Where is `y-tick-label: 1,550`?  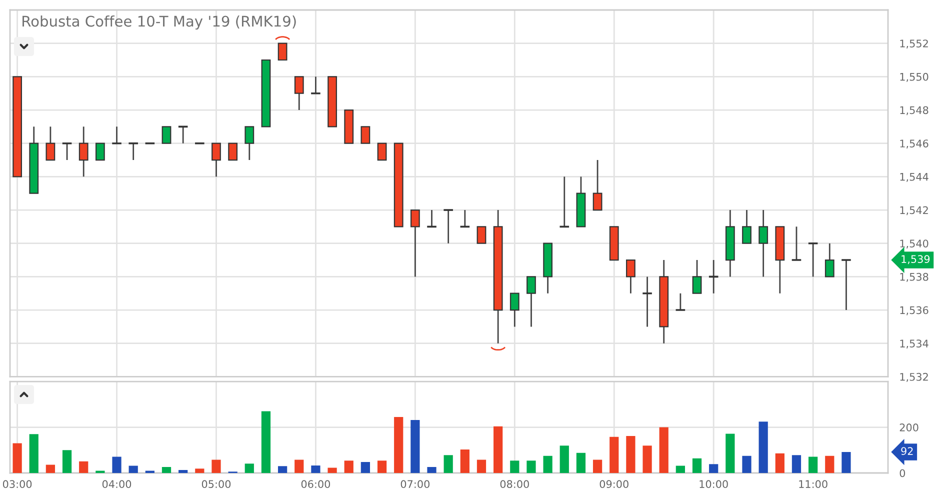
y-tick-label: 1,550 is located at coordinates (914, 77).